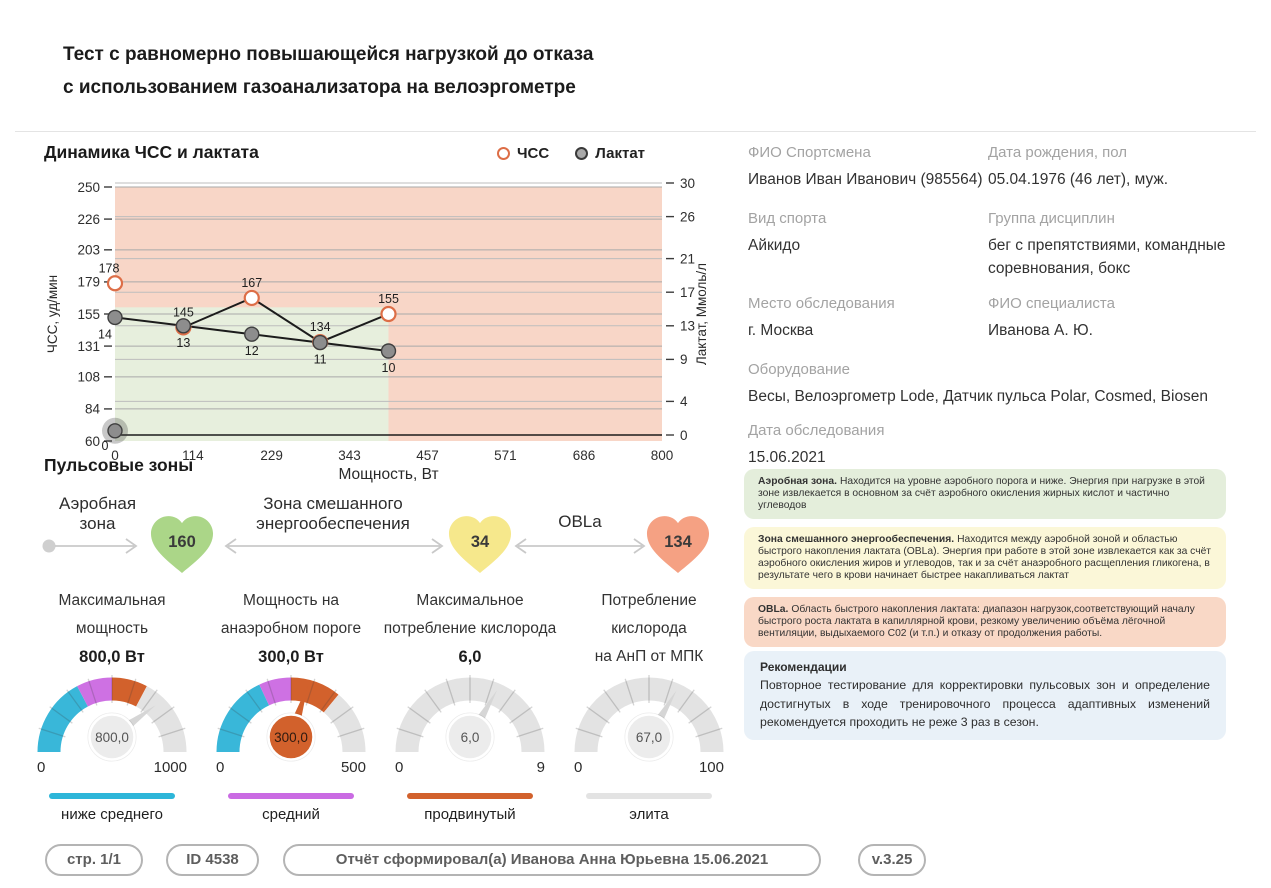 Image resolution: width=1271 pixels, height=888 pixels. What do you see at coordinates (320, 327) in the screenshot?
I see `svg-text: 134` at bounding box center [320, 327].